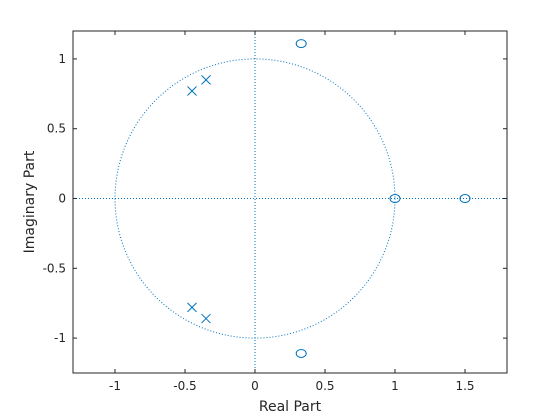  I want to click on x-tick-label: -1, so click(115, 386).